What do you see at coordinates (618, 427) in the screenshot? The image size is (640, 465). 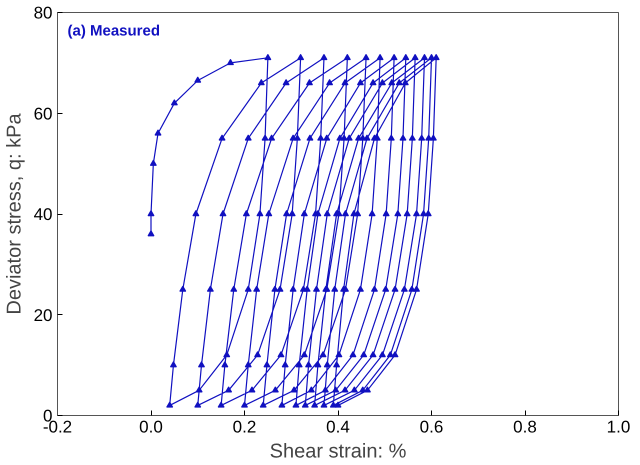 I see `x-tick-label: 1.0` at bounding box center [618, 427].